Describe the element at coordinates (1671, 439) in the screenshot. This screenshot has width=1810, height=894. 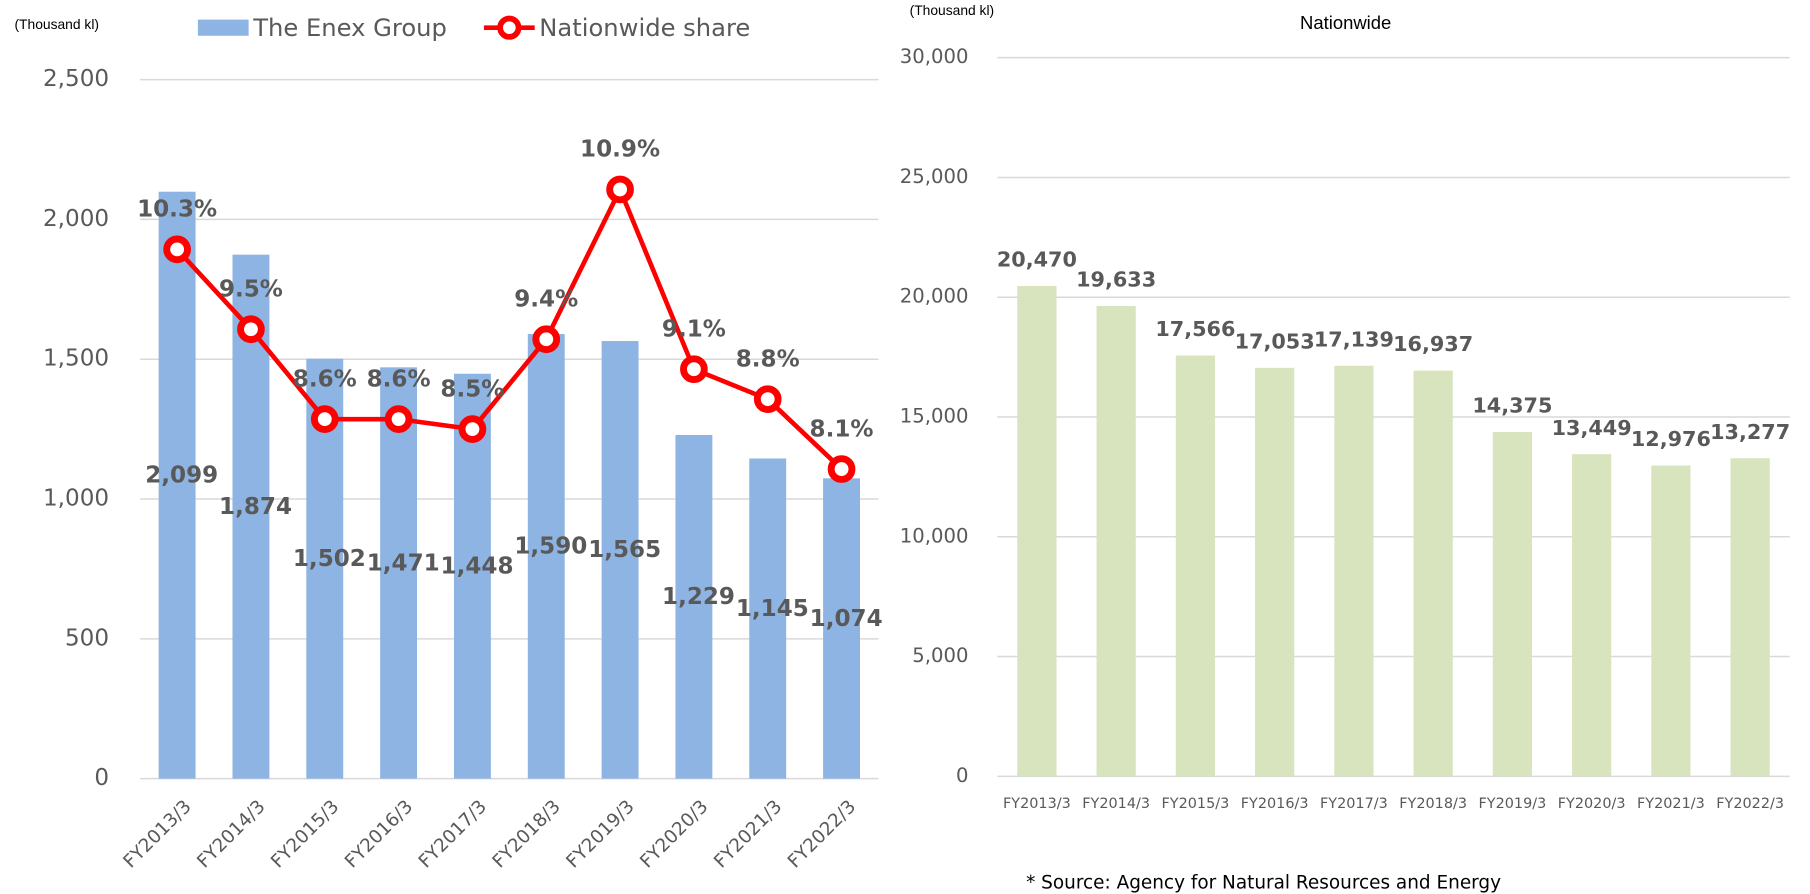
I see `data-label: 12,976` at that location.